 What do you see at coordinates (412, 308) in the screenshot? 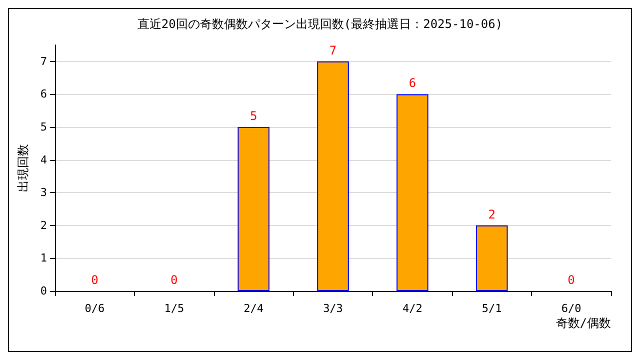
I see `x-tick-label: 4/2` at bounding box center [412, 308].